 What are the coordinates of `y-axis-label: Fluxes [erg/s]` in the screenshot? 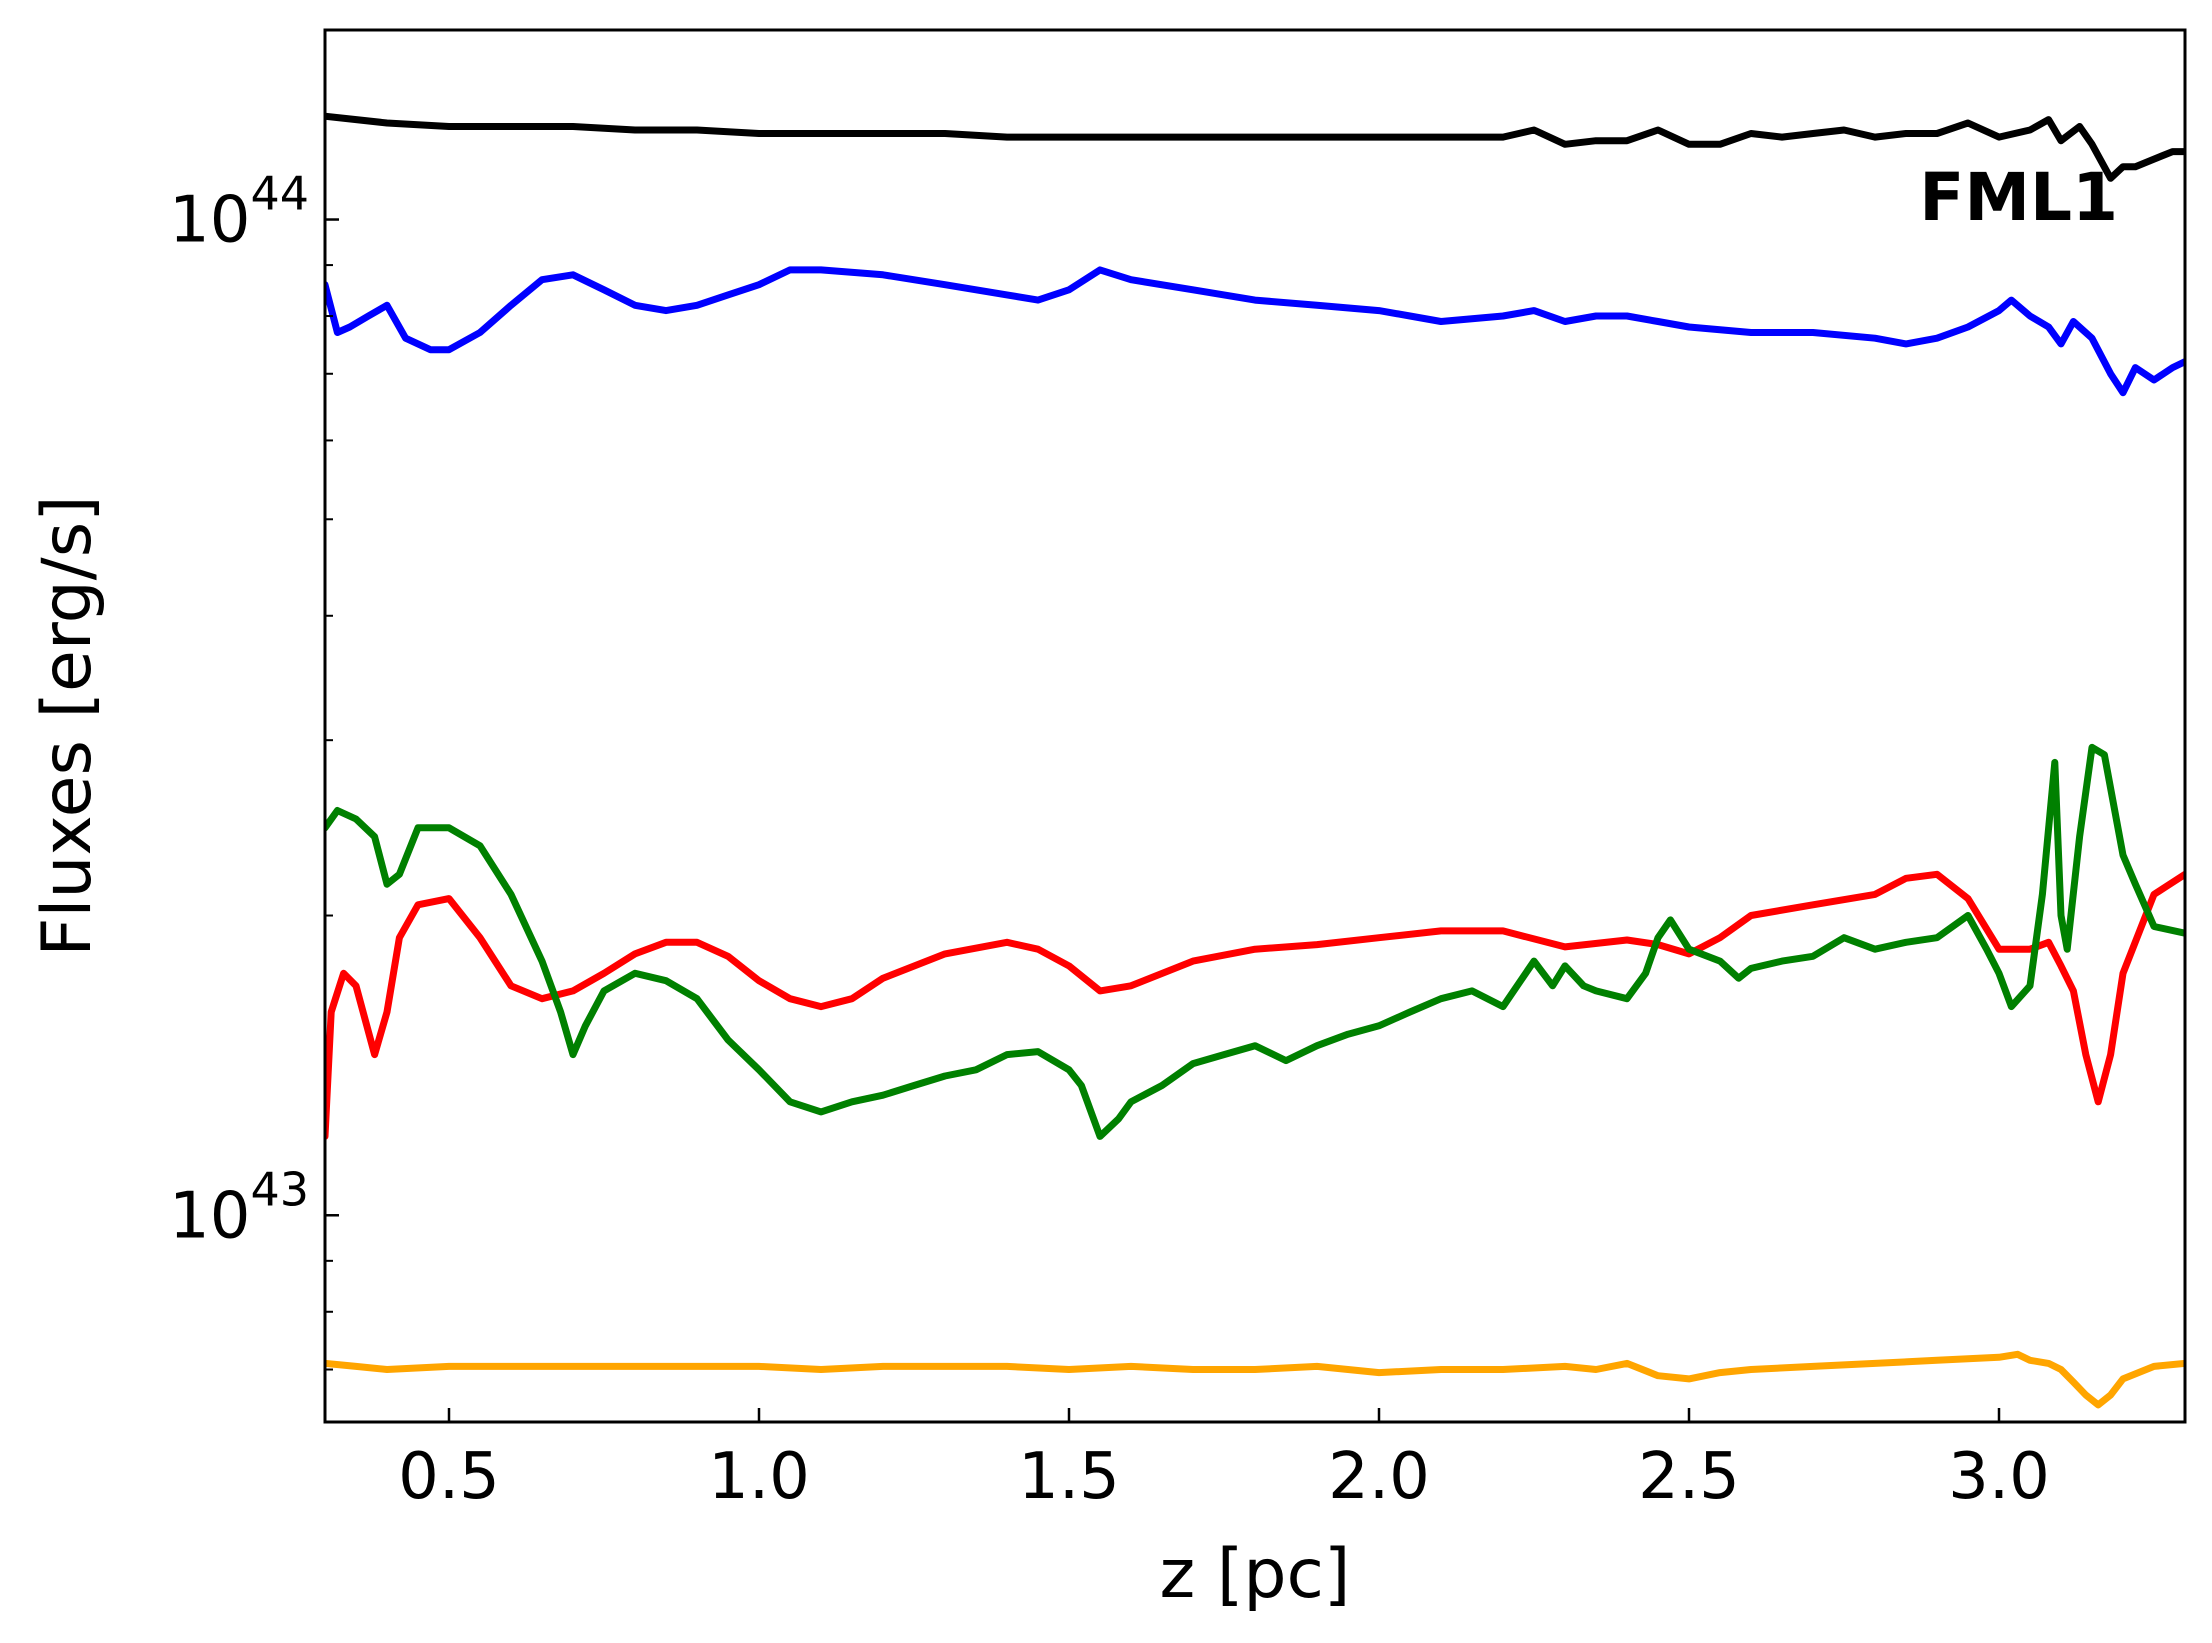 It's located at (67, 725).